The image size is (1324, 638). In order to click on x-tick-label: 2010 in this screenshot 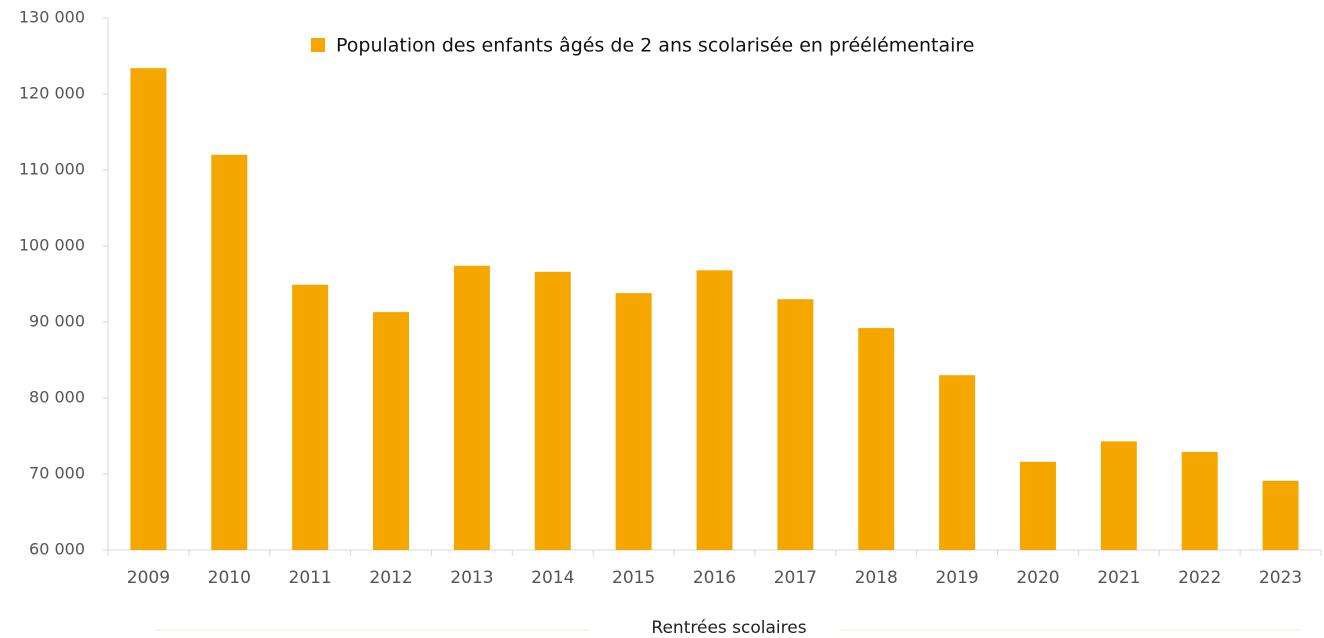, I will do `click(229, 578)`.